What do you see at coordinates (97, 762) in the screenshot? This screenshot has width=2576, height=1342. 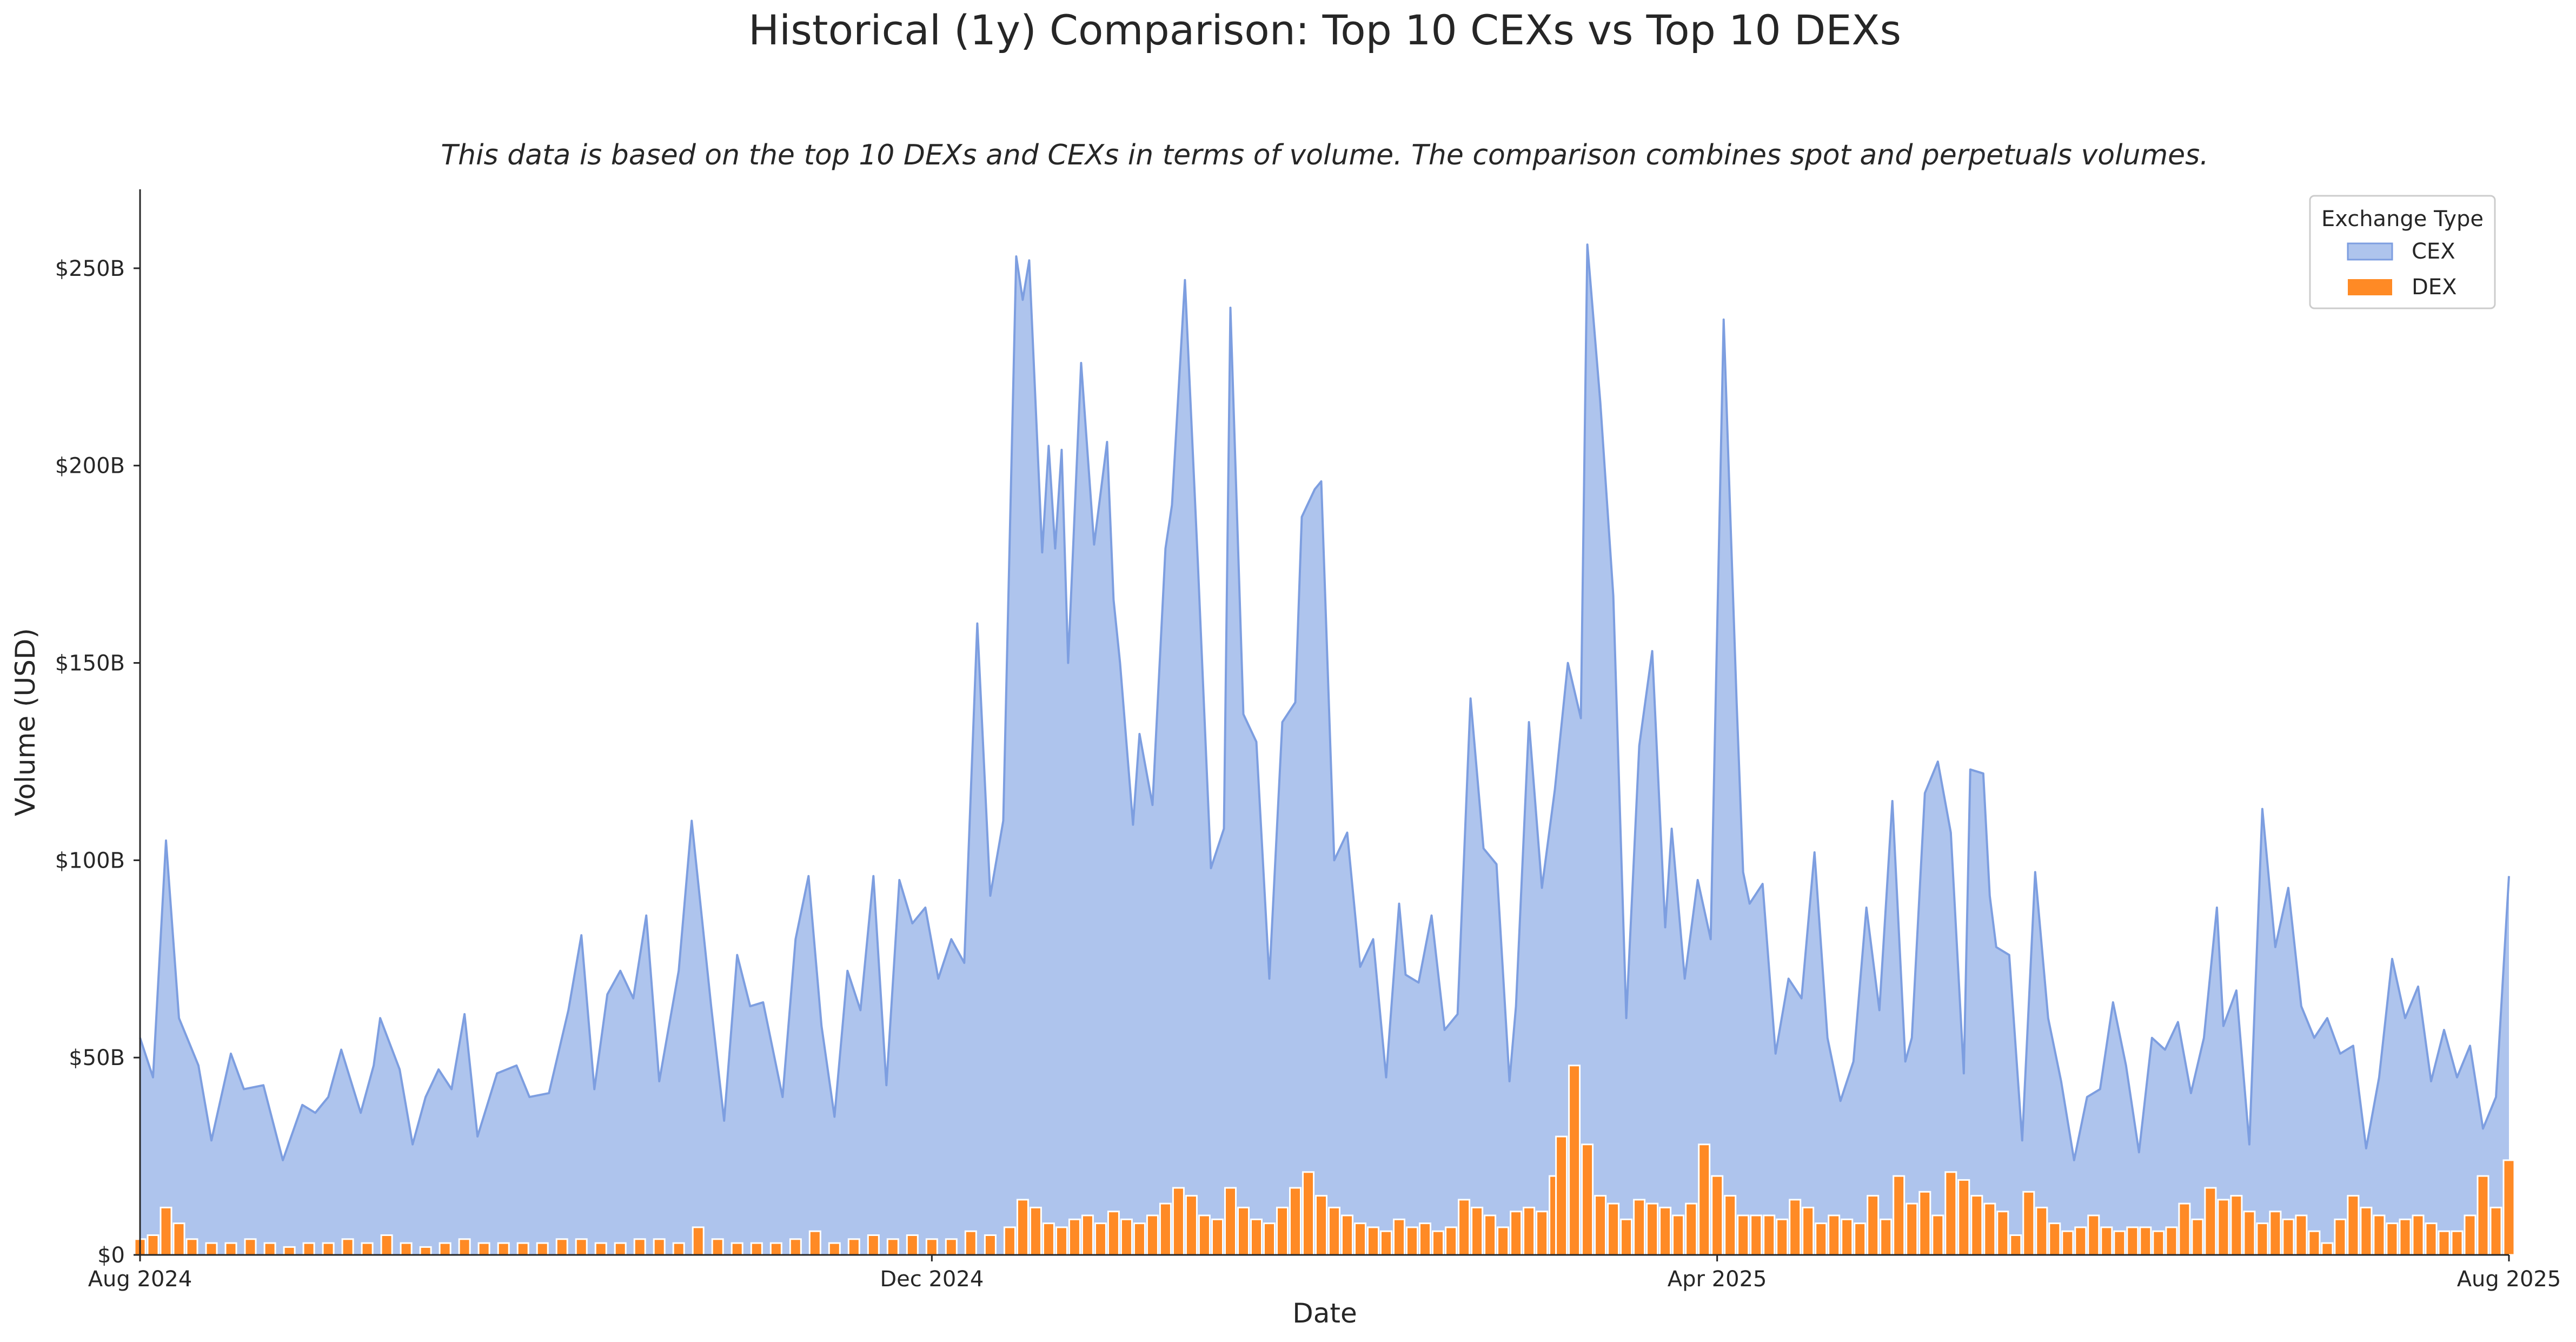 I see `y-axis-ticks: $0 $50B $100B $150B $200B $250B` at bounding box center [97, 762].